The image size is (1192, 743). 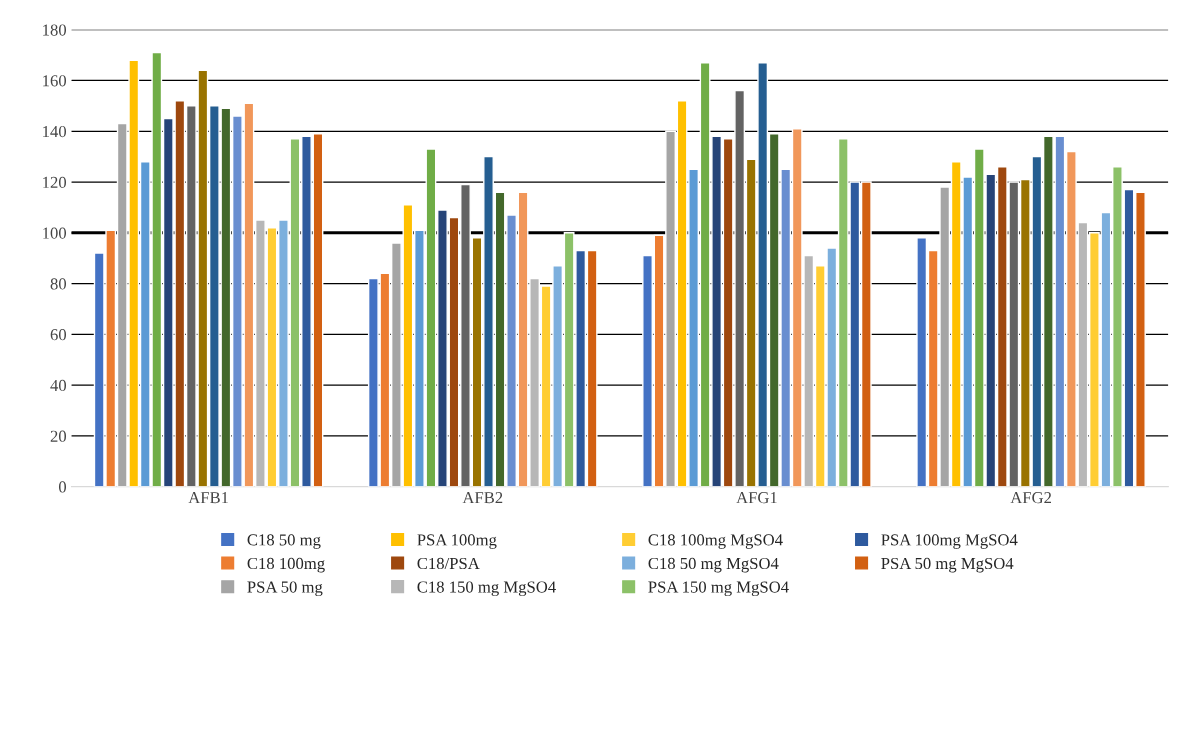 What do you see at coordinates (486, 589) in the screenshot?
I see `legend-label: C18 150 mg MgSO4` at bounding box center [486, 589].